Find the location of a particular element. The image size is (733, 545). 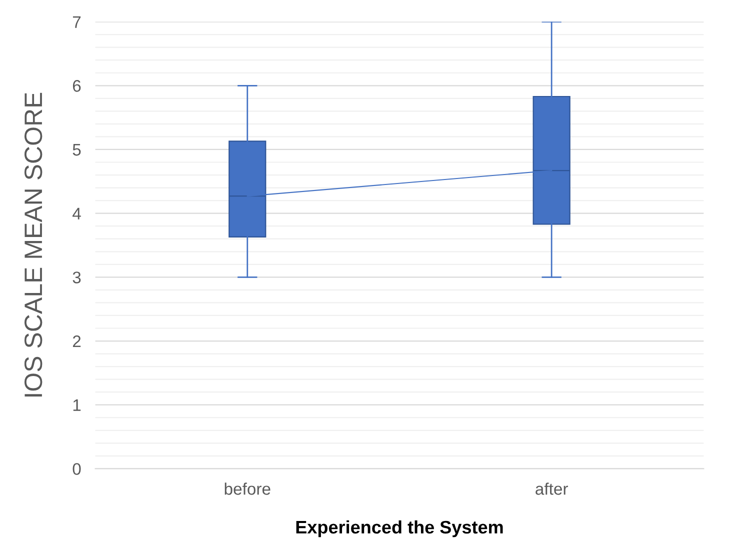

y-tick-label: 3 is located at coordinates (76, 278).